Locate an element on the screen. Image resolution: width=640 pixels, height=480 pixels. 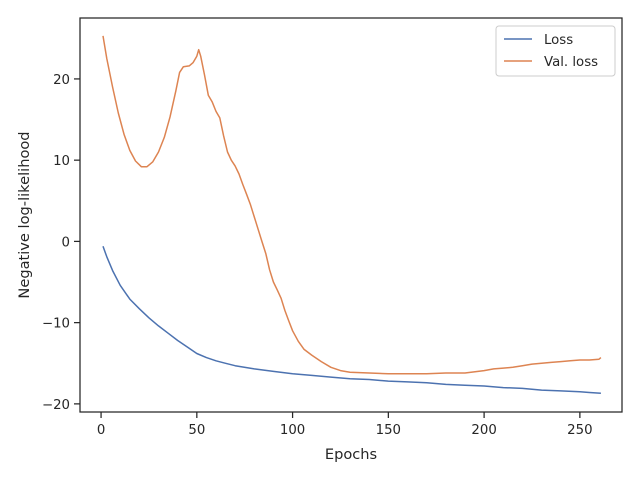
y-tick-label: 0 is located at coordinates (66, 242).